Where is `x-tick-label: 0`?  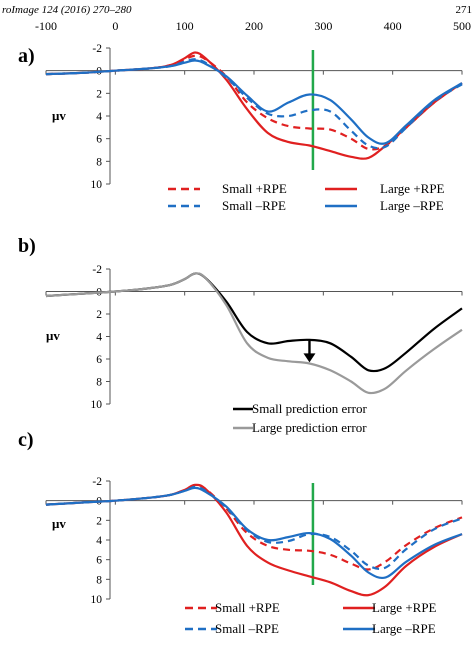 x-tick-label: 0 is located at coordinates (115, 26).